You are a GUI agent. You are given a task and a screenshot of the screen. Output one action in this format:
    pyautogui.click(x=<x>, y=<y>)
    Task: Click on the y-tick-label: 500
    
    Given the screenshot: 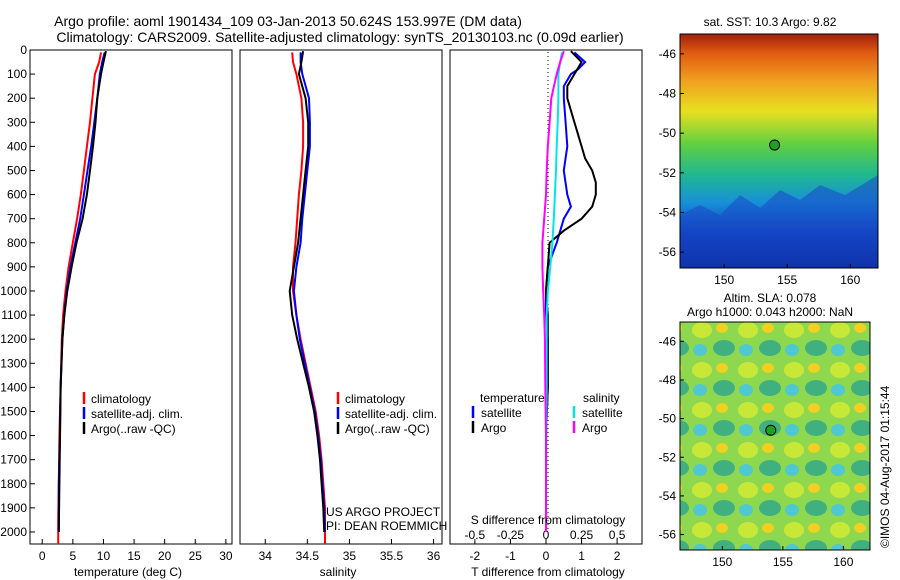 What is the action you would take?
    pyautogui.click(x=17, y=170)
    